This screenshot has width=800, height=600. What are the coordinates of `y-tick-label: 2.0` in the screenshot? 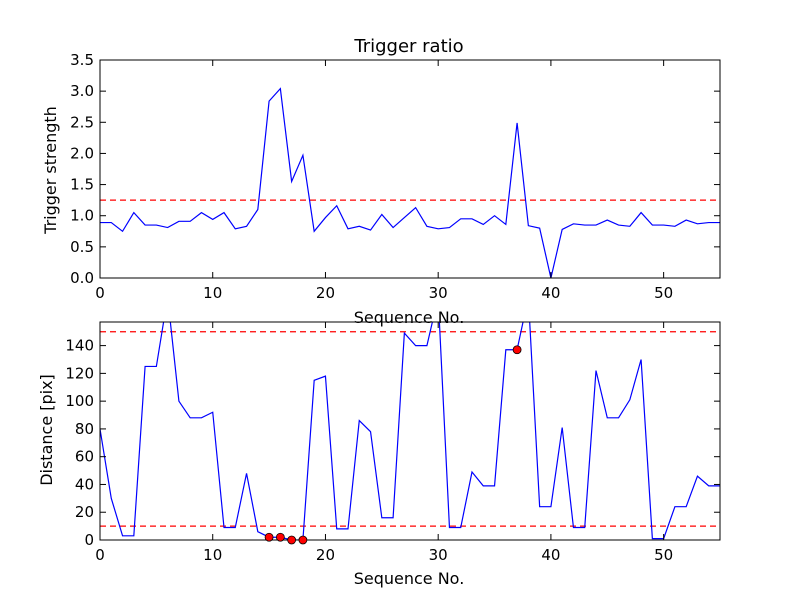 It's located at (82, 153).